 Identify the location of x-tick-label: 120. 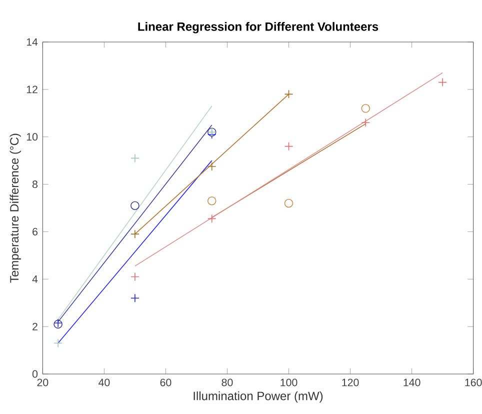
(350, 382).